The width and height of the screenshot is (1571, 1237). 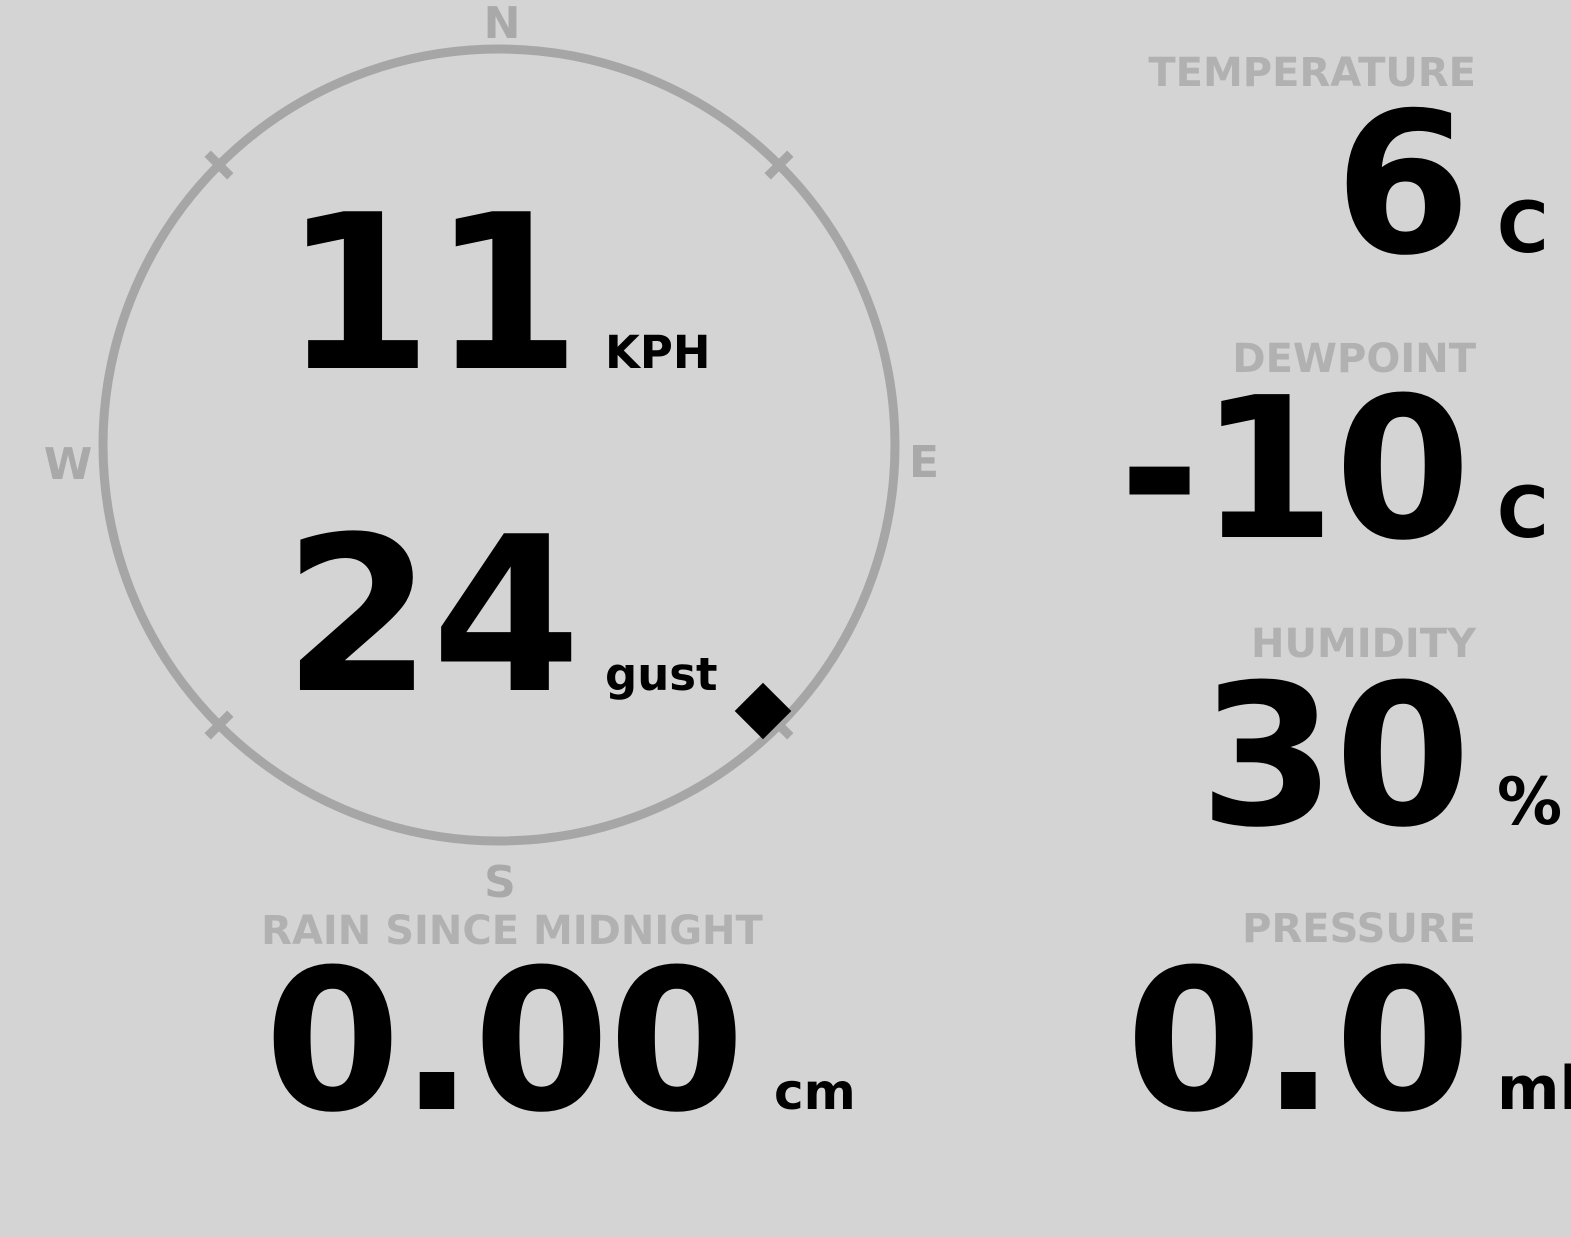 What do you see at coordinates (1294, 470) in the screenshot?
I see `dewpoint-value: -10` at bounding box center [1294, 470].